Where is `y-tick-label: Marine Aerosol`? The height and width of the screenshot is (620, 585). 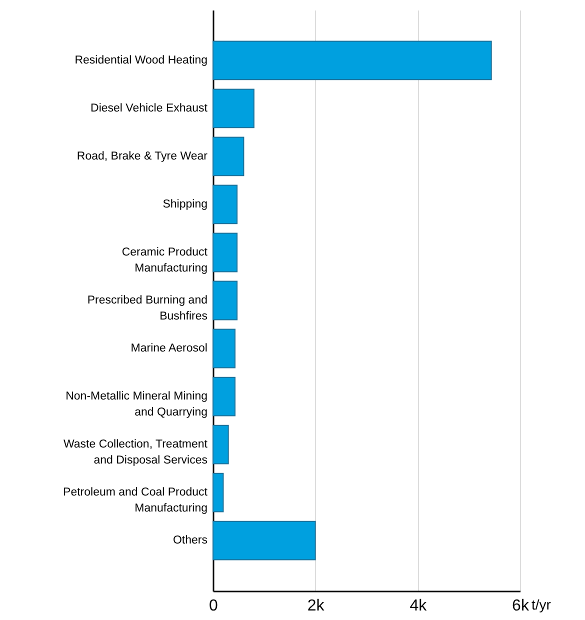 y-tick-label: Marine Aerosol is located at coordinates (169, 348).